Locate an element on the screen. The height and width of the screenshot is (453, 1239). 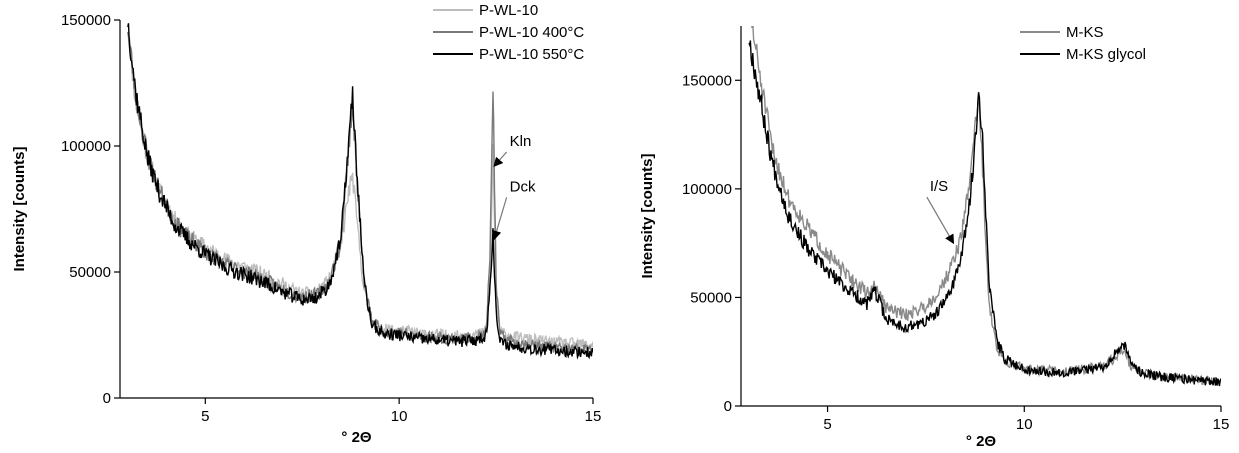
legend: P-WL-10 P-WL-10 400°C P-WL-10 550°C is located at coordinates (508, 32).